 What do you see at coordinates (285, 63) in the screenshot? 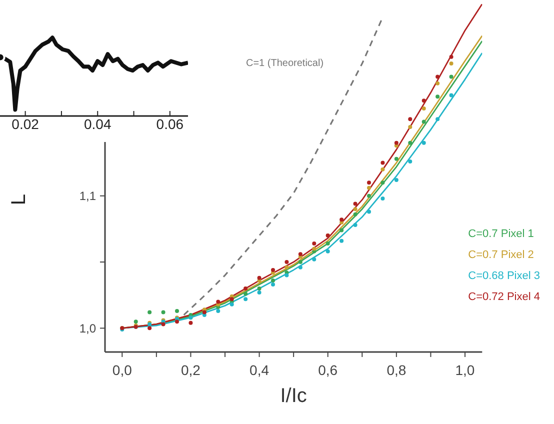
I see `text: C=1 (Theoretical)` at bounding box center [285, 63].